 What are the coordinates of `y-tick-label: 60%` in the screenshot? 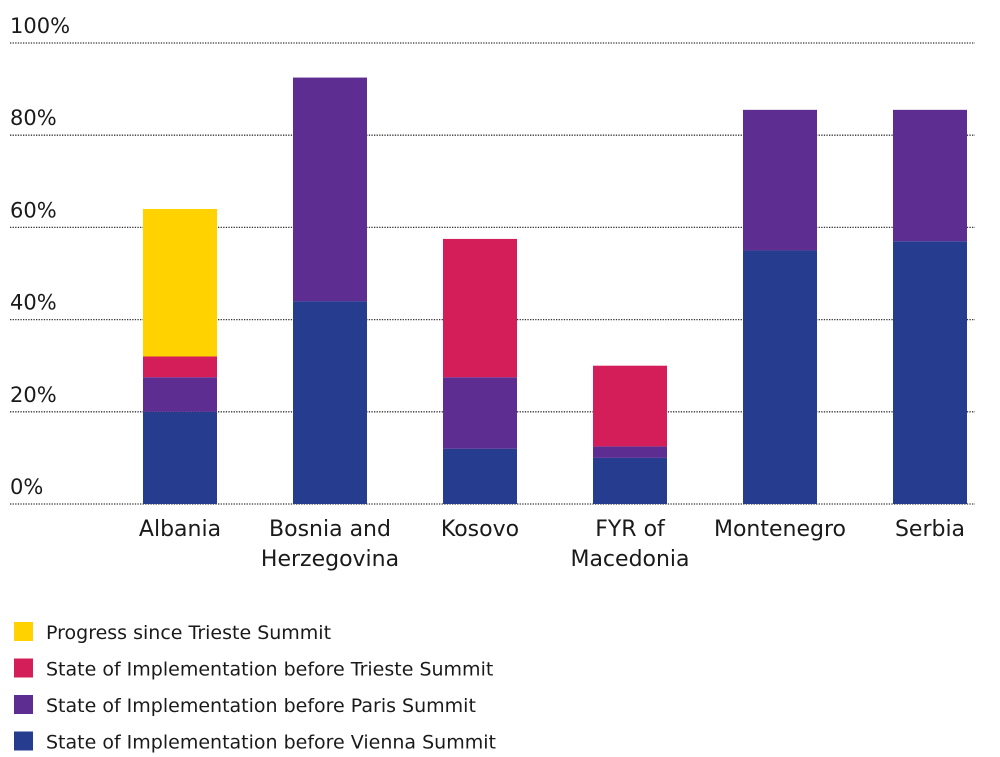 It's located at (33, 210).